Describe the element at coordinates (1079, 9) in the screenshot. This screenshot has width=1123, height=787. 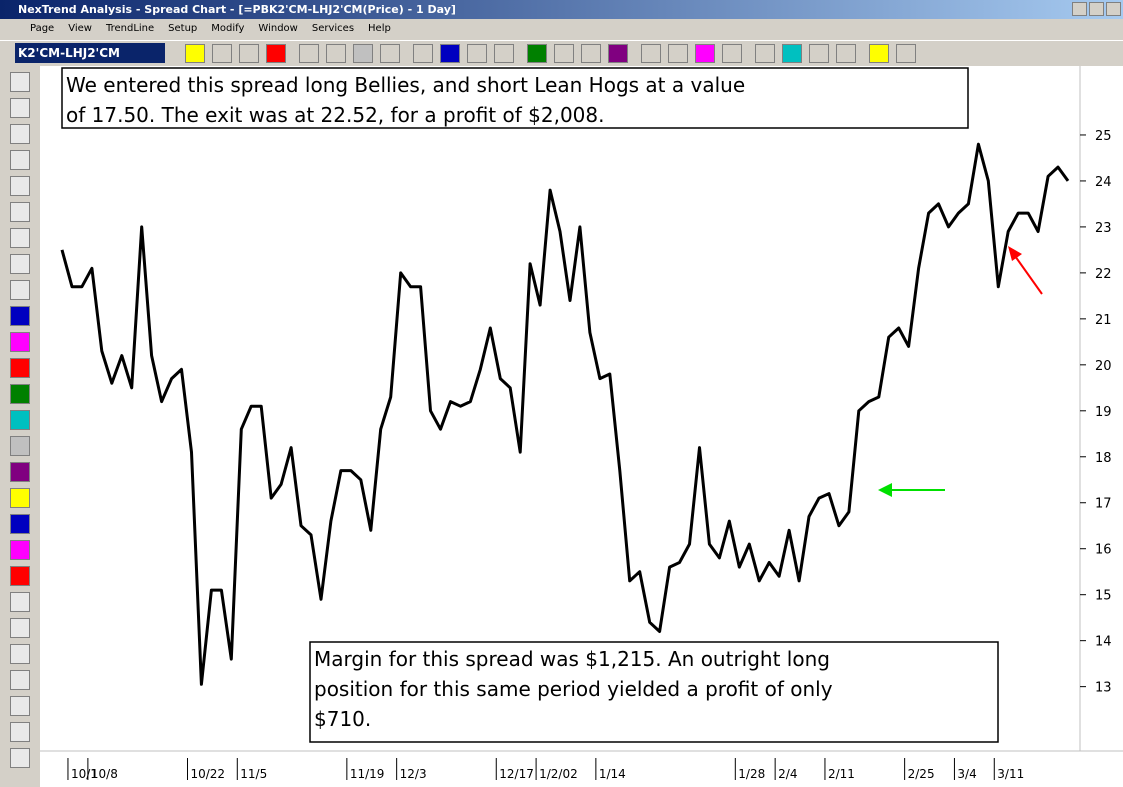
I see `minimize` at that location.